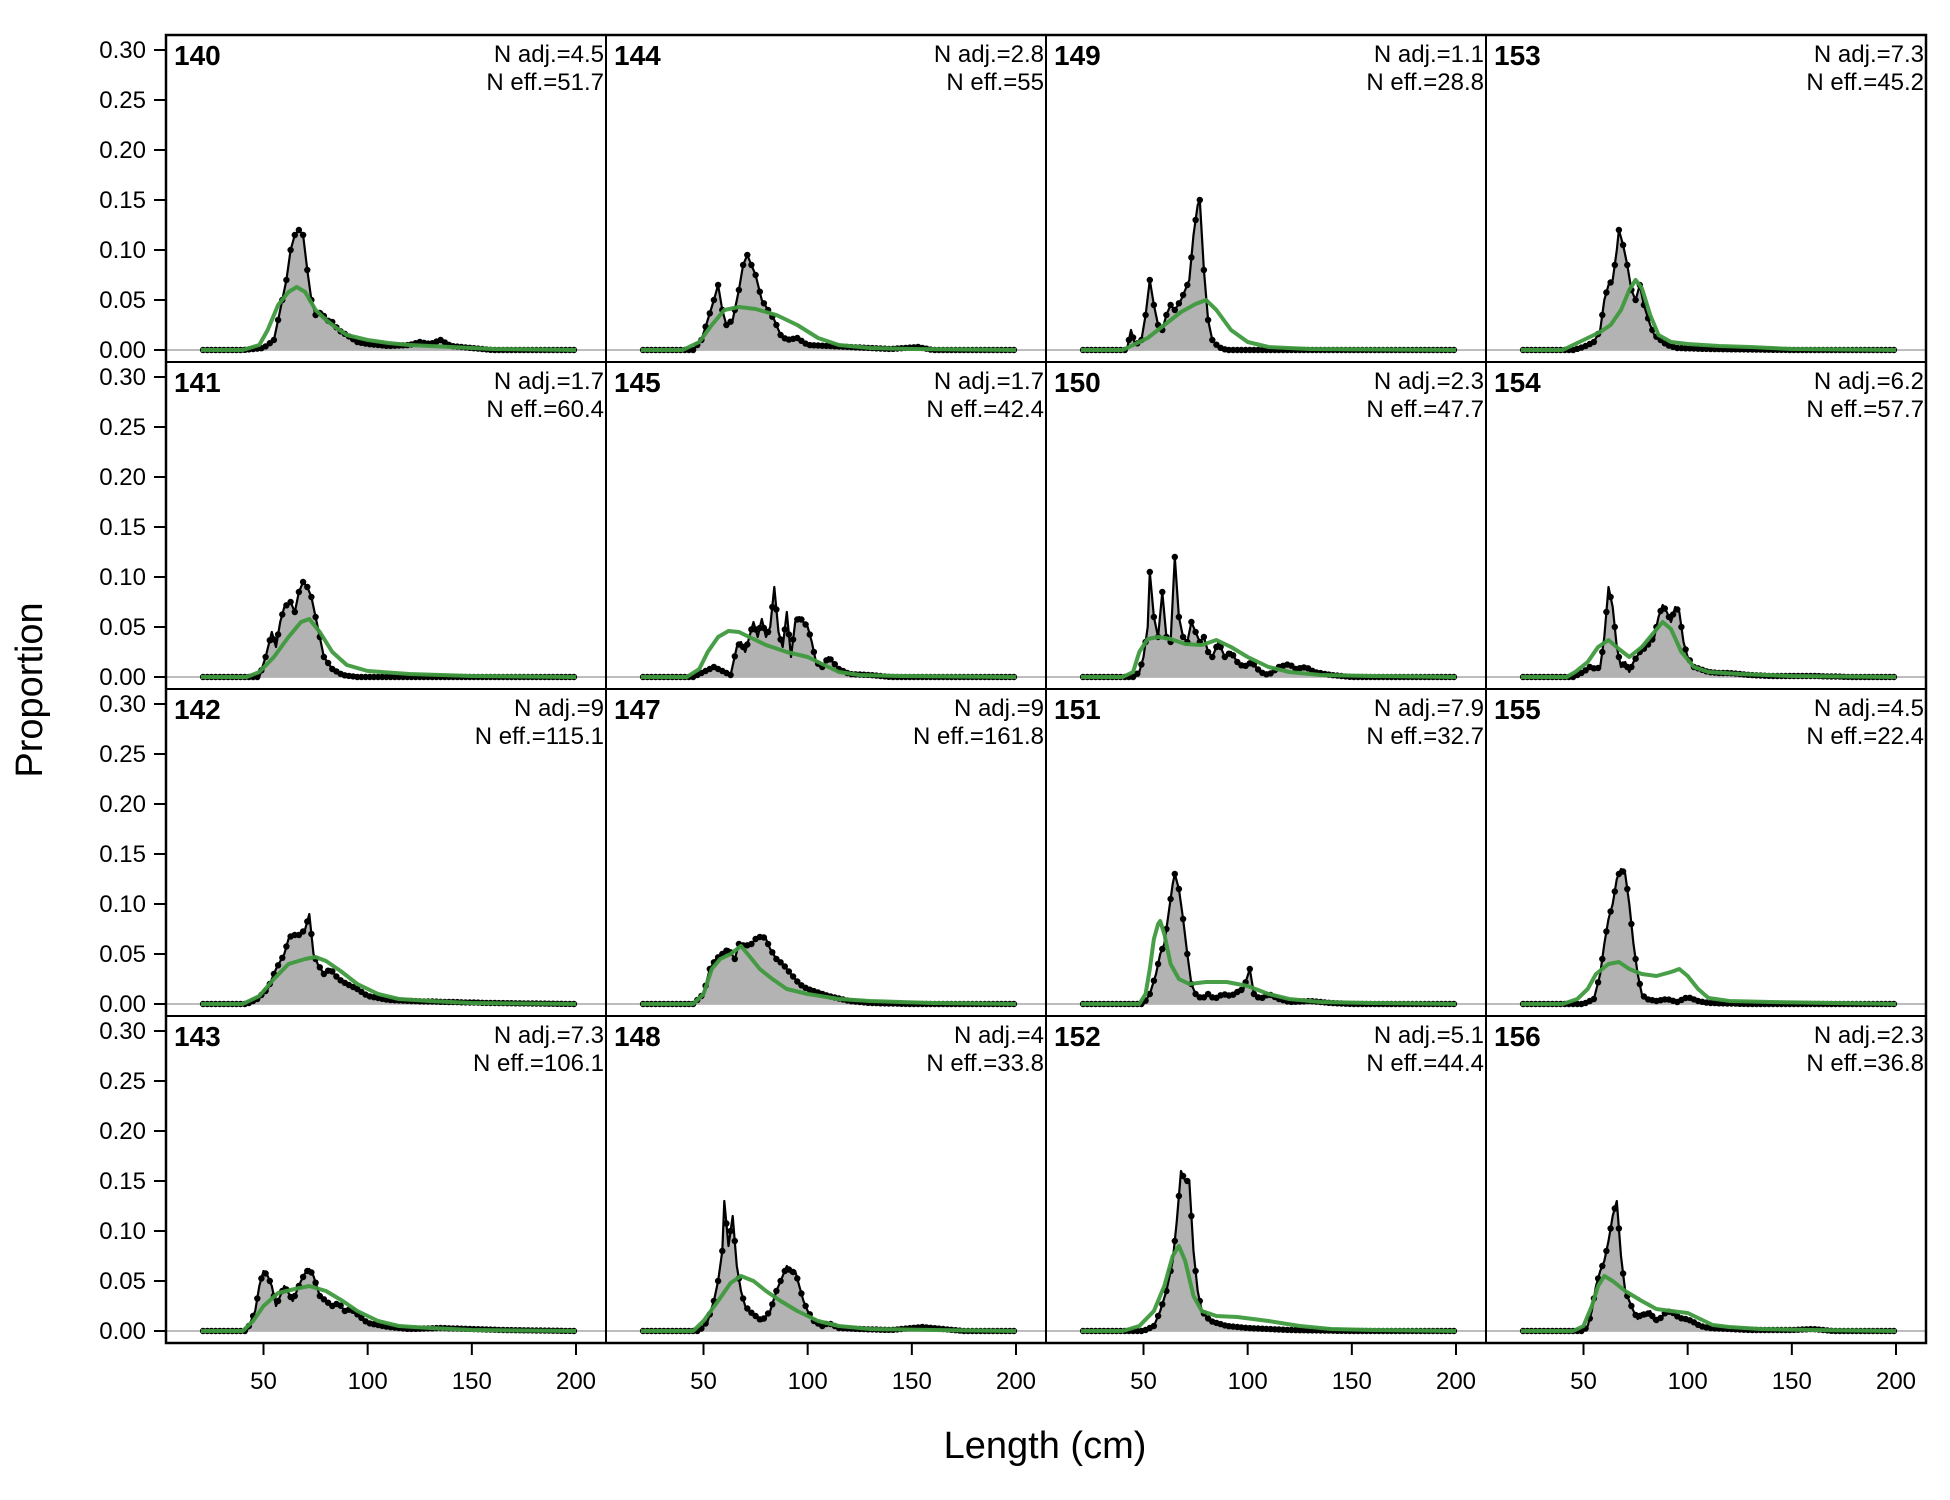  I want to click on n-eff-label: N eff.=36.8, so click(1865, 1063).